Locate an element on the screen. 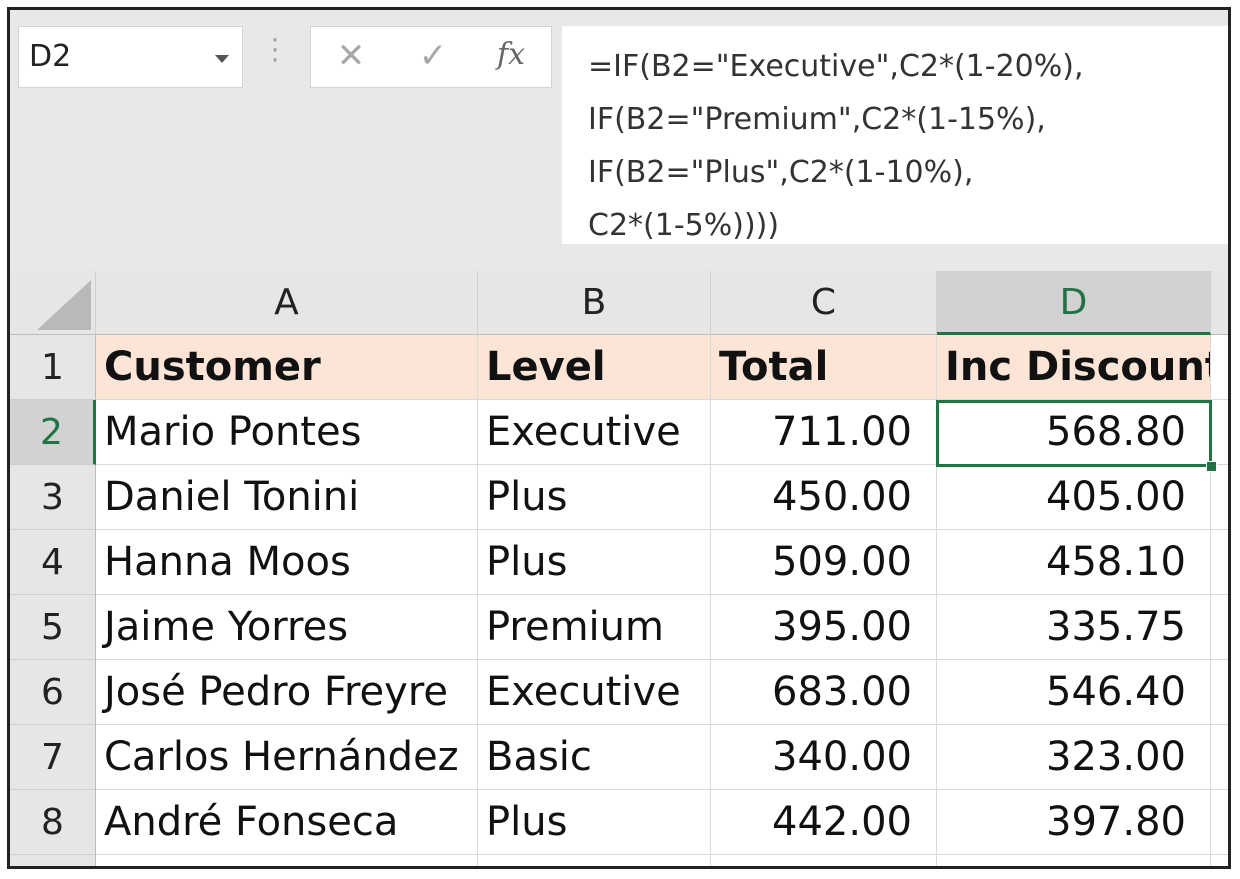 The height and width of the screenshot is (879, 1240). row-header-8: 8 is located at coordinates (53, 822).